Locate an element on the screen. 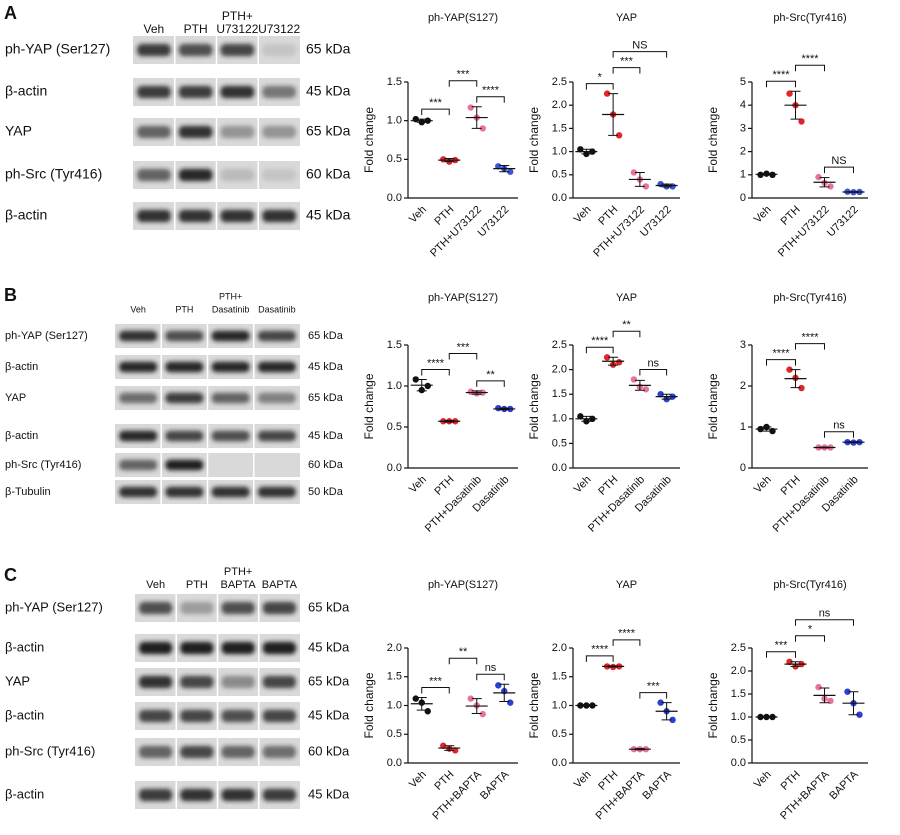 This screenshot has width=900, height=835. x-tick-label: PTH+BAPTA is located at coordinates (621, 795).